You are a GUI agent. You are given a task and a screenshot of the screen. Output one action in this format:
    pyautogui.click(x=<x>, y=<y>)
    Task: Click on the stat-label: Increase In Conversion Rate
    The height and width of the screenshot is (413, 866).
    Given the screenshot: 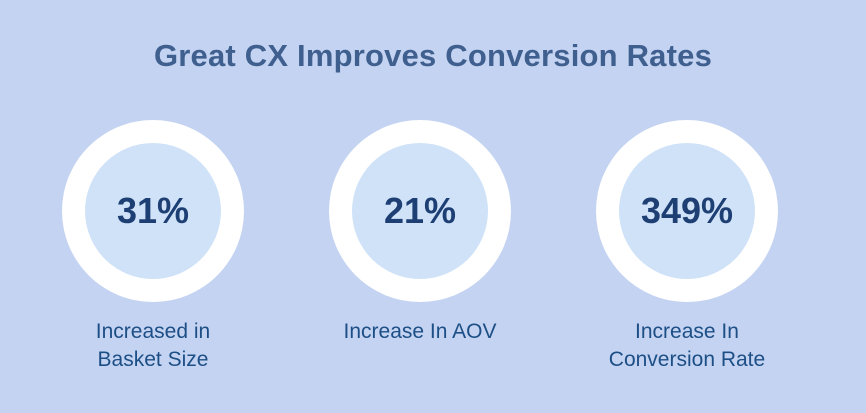 What is the action you would take?
    pyautogui.click(x=687, y=346)
    